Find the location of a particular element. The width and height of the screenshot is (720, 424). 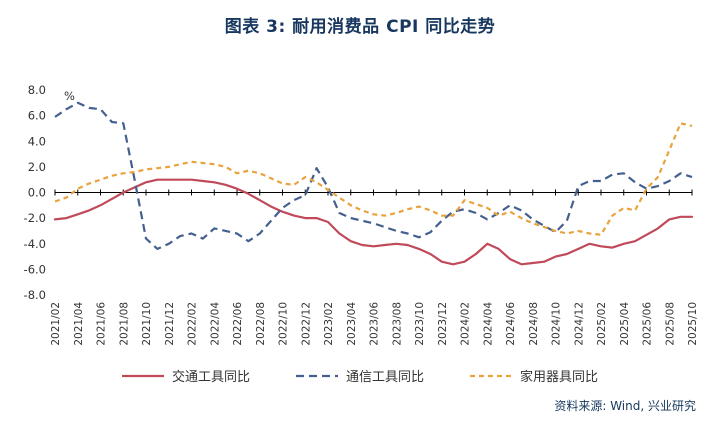

x-axis-tick-label: 2021/06 is located at coordinates (102, 324).